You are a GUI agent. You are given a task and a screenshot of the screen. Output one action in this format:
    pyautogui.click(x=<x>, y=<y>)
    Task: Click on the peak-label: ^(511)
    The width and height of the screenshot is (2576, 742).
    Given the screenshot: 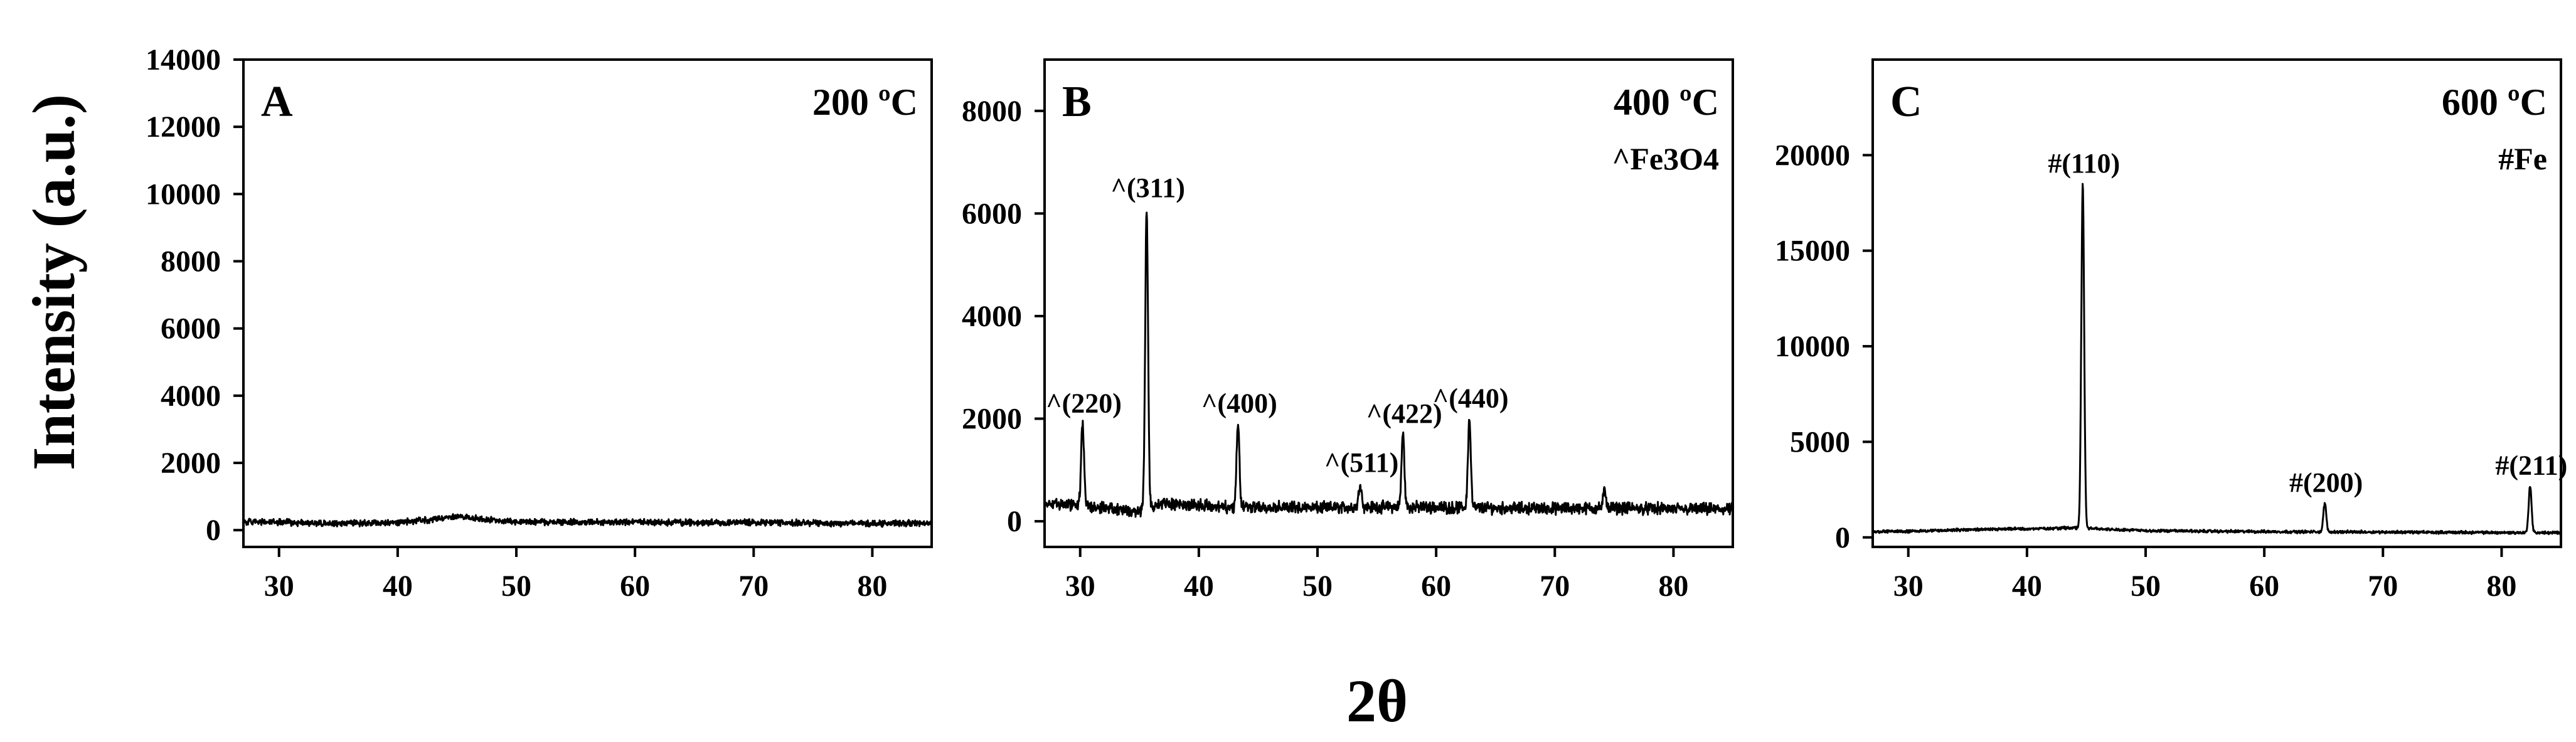 What is the action you would take?
    pyautogui.click(x=1361, y=462)
    